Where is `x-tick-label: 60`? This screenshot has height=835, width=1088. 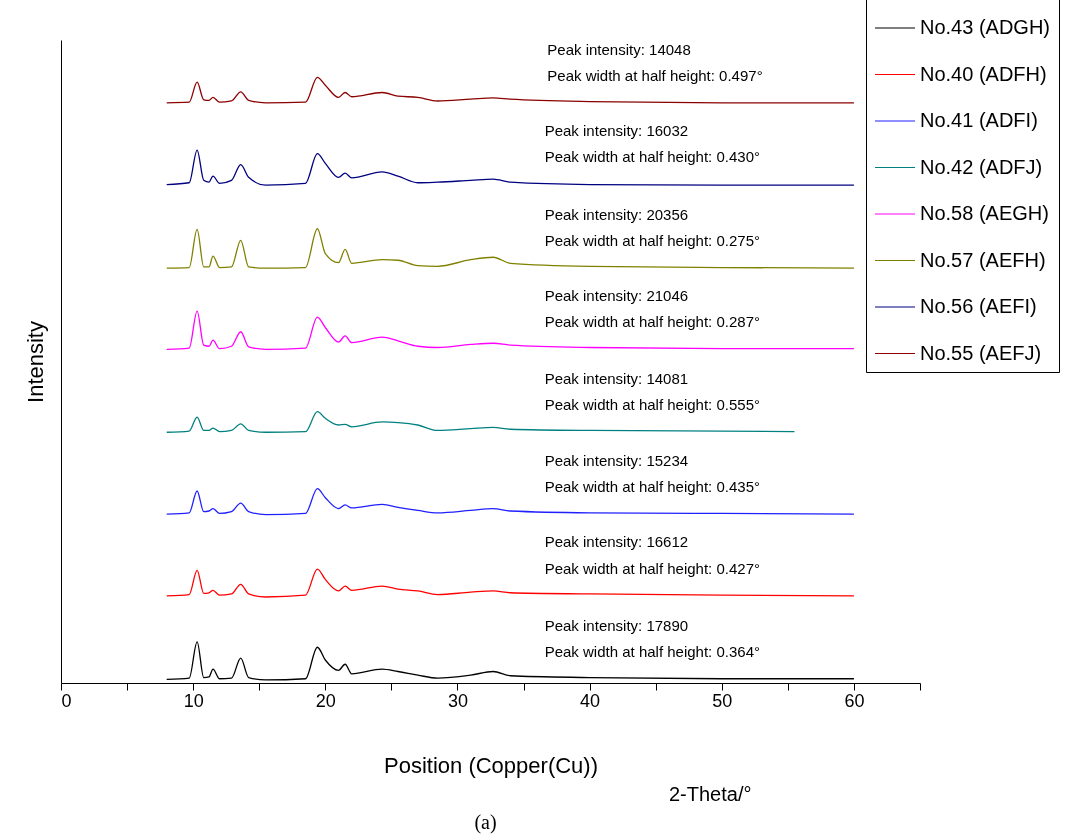
x-tick-label: 60 is located at coordinates (854, 700).